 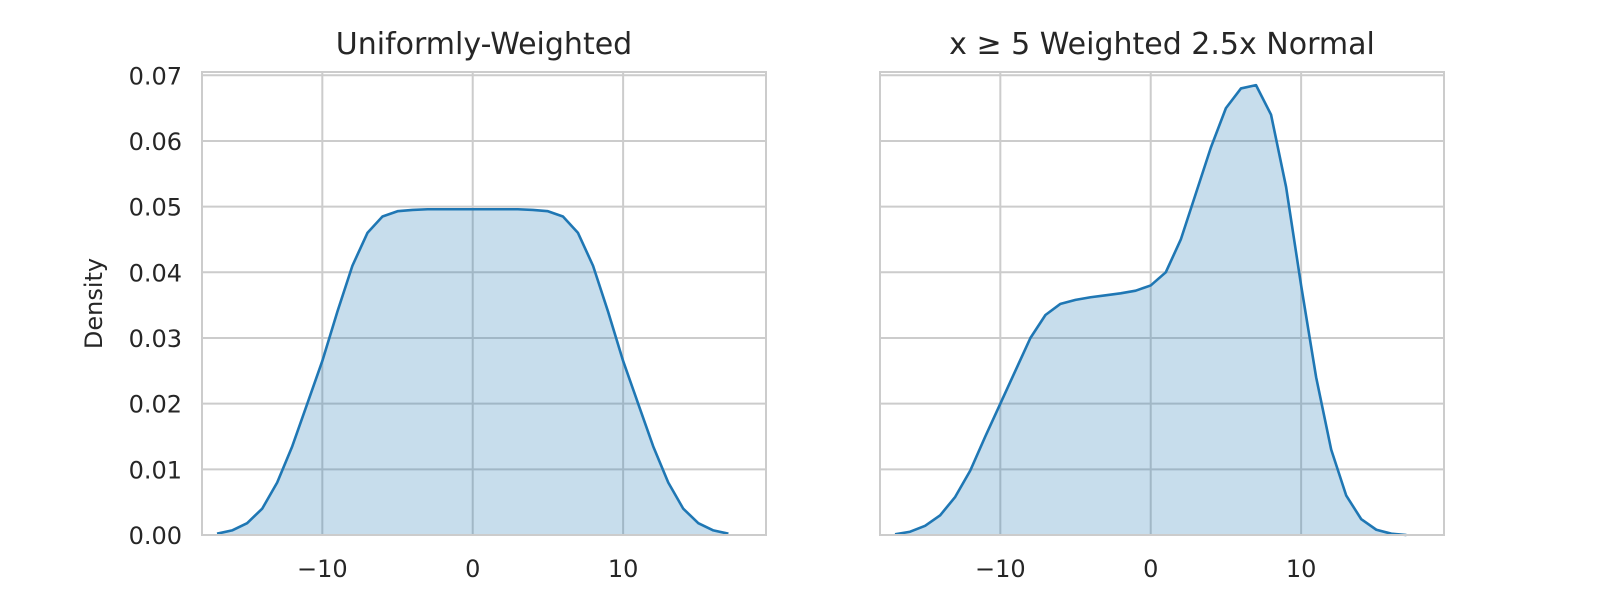 I want to click on y-tick-label: 0.00, so click(x=155, y=536).